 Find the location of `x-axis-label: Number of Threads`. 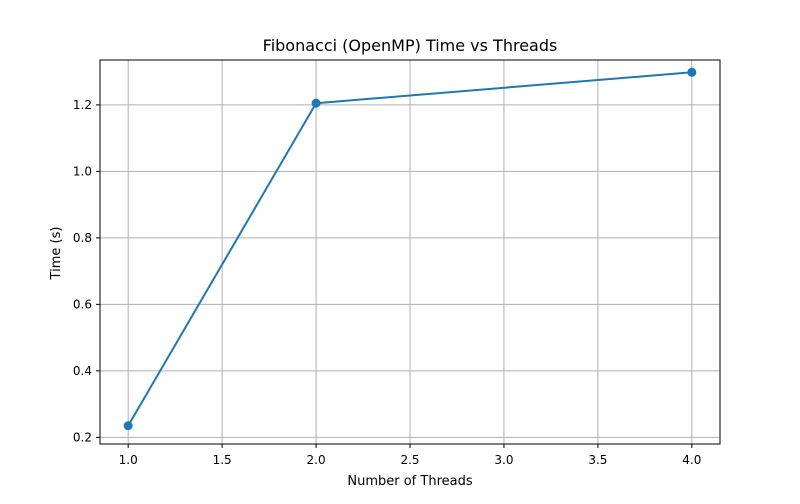

x-axis-label: Number of Threads is located at coordinates (409, 481).